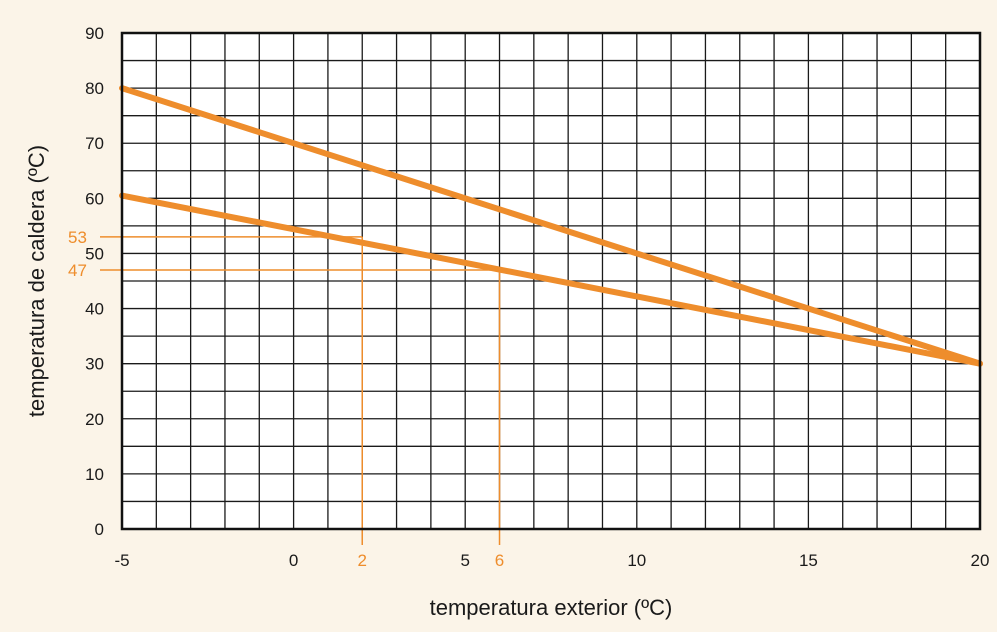 This screenshot has height=632, width=997. Describe the element at coordinates (94, 33) in the screenshot. I see `y-tick-label: 90` at that location.